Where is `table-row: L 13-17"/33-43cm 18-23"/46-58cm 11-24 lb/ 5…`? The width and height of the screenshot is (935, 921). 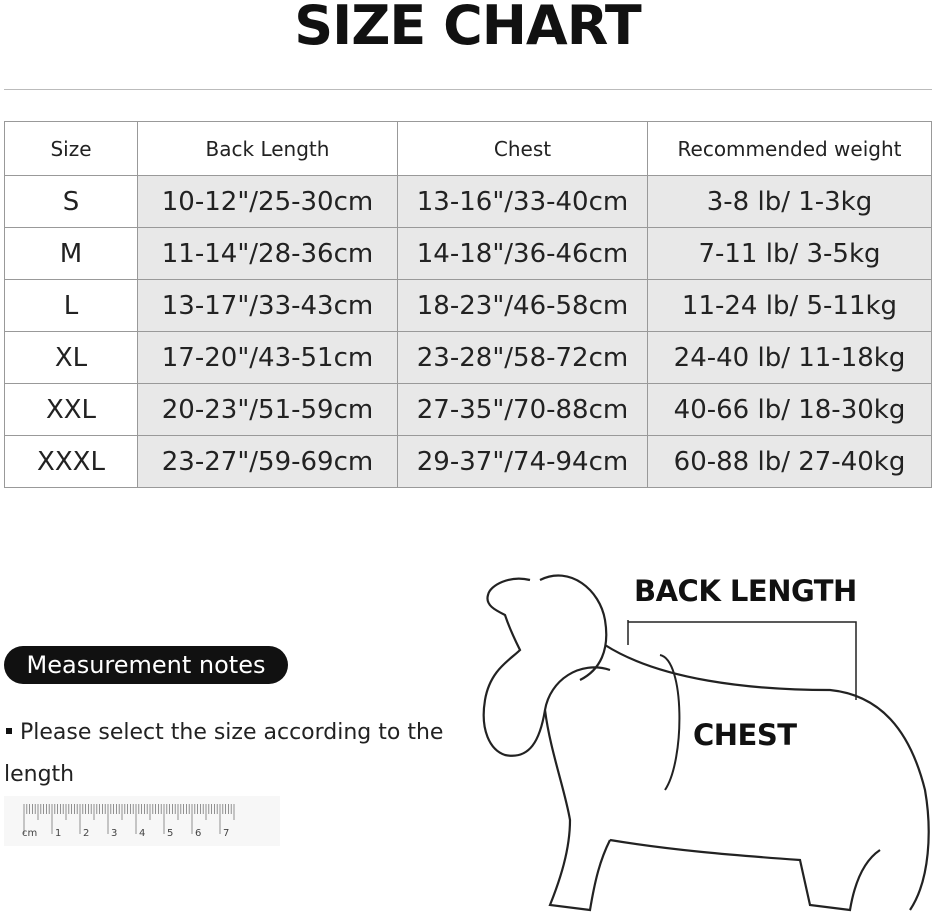 table-row: L 13-17"/33-43cm 18-23"/46-58cm 11-24 lb/ 5… is located at coordinates (468, 305).